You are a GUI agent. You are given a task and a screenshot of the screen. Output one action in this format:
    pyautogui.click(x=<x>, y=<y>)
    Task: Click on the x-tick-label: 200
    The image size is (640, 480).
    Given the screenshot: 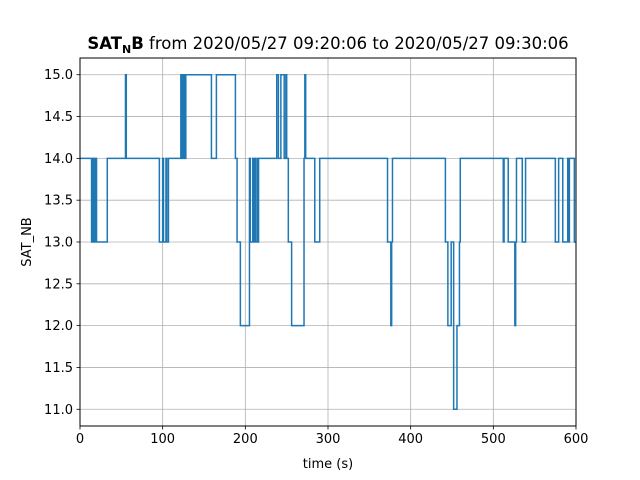 What is the action you would take?
    pyautogui.click(x=245, y=439)
    